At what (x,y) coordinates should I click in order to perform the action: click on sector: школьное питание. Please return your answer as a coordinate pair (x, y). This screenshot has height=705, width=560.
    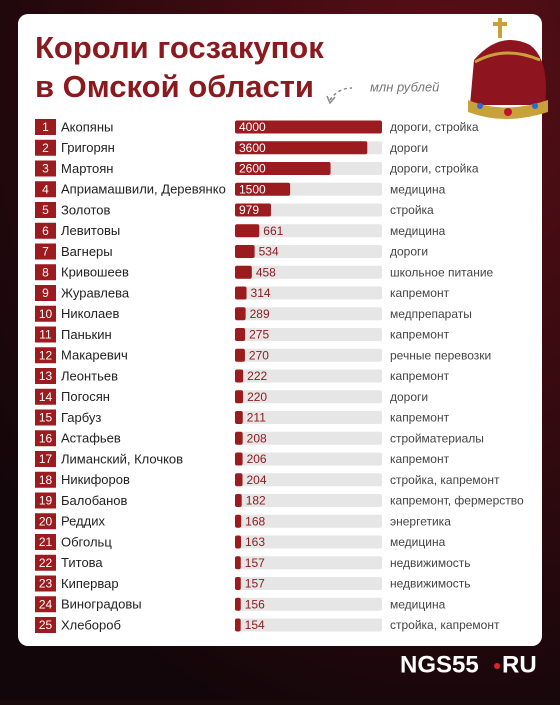
    Looking at the image, I should click on (442, 272).